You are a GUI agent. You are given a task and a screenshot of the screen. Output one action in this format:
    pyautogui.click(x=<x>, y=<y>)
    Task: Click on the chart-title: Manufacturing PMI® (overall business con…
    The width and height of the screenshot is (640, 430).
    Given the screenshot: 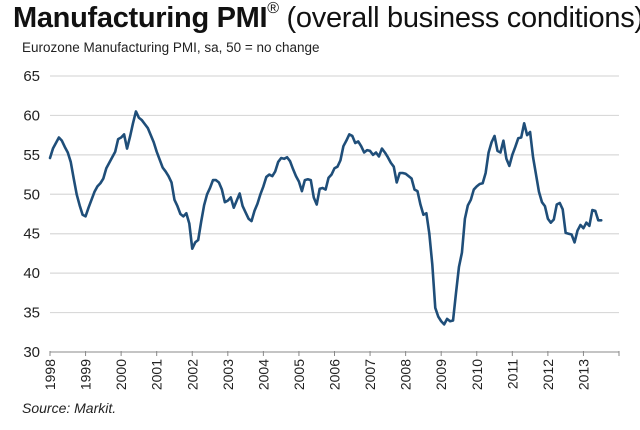 What is the action you would take?
    pyautogui.click(x=326, y=17)
    